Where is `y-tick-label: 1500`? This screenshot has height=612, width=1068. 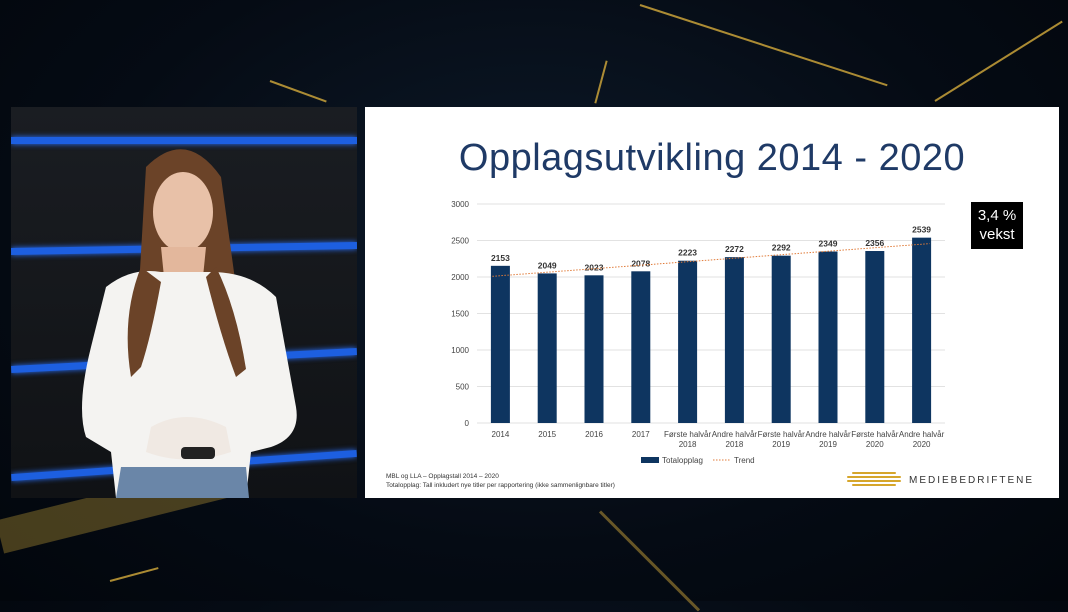
y-tick-label: 1500 is located at coordinates (460, 314).